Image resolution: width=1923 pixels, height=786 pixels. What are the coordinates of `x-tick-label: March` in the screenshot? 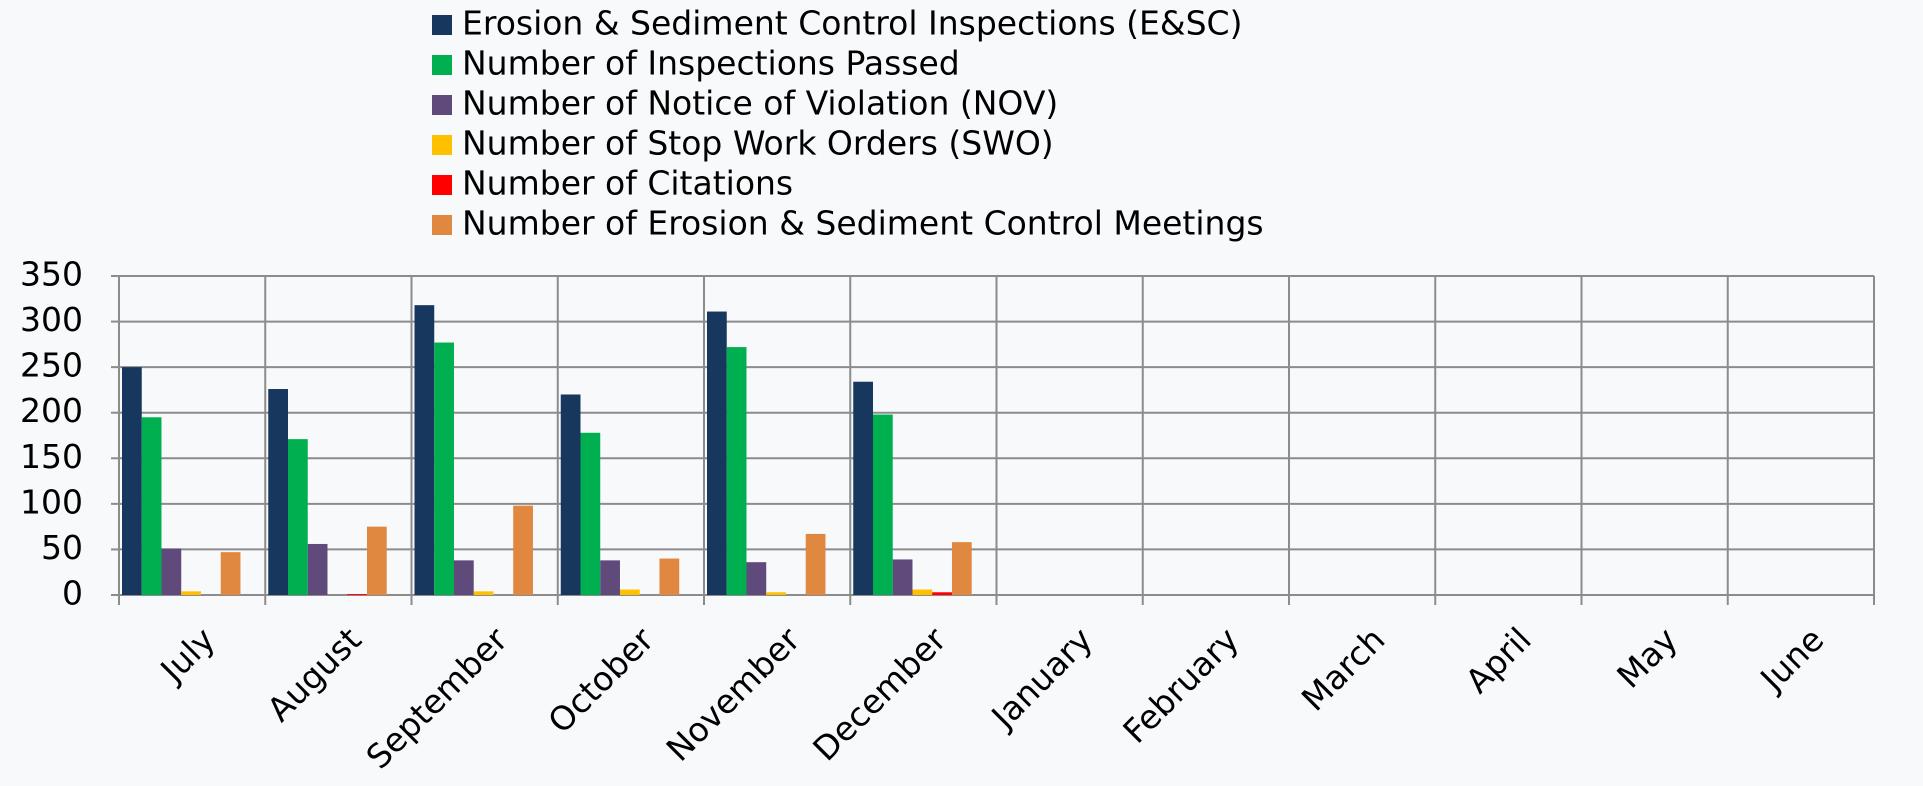 It's located at (1343, 669).